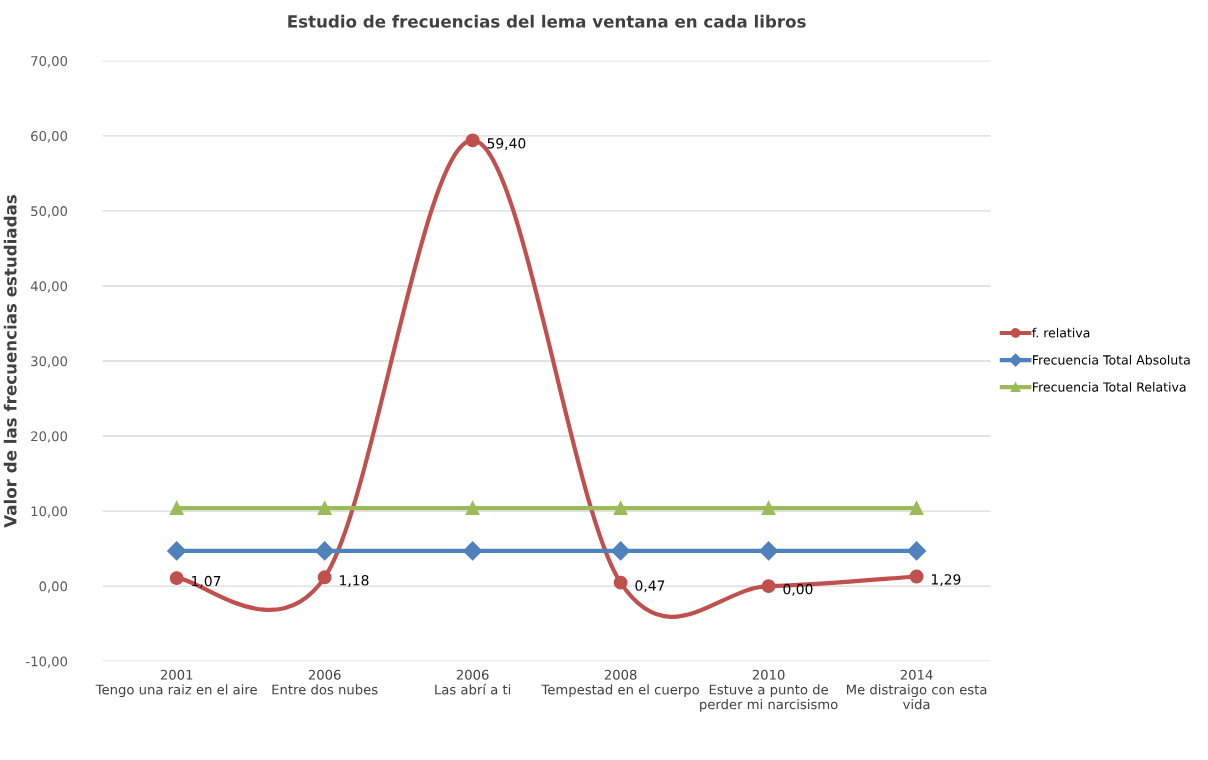  I want to click on x-tick-label: 2014 Me distraigo con esta vida, so click(917, 689).